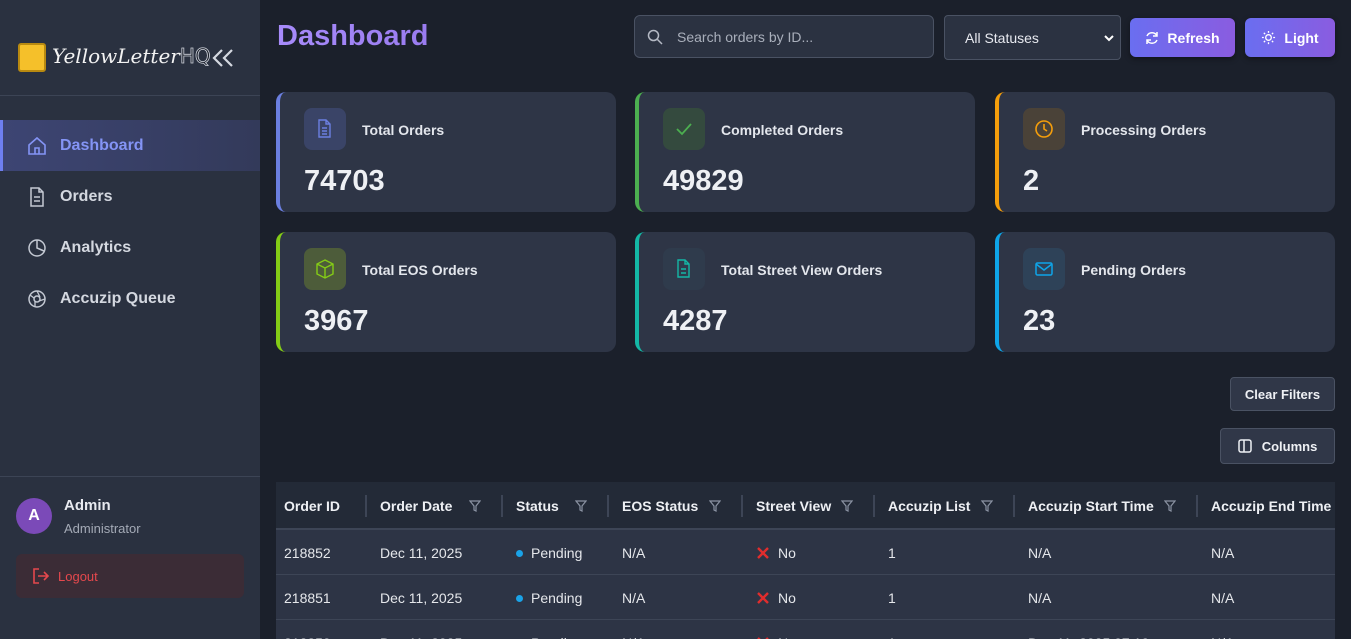 The width and height of the screenshot is (1351, 639). I want to click on stat-card: Completed Orders 49829, so click(805, 152).